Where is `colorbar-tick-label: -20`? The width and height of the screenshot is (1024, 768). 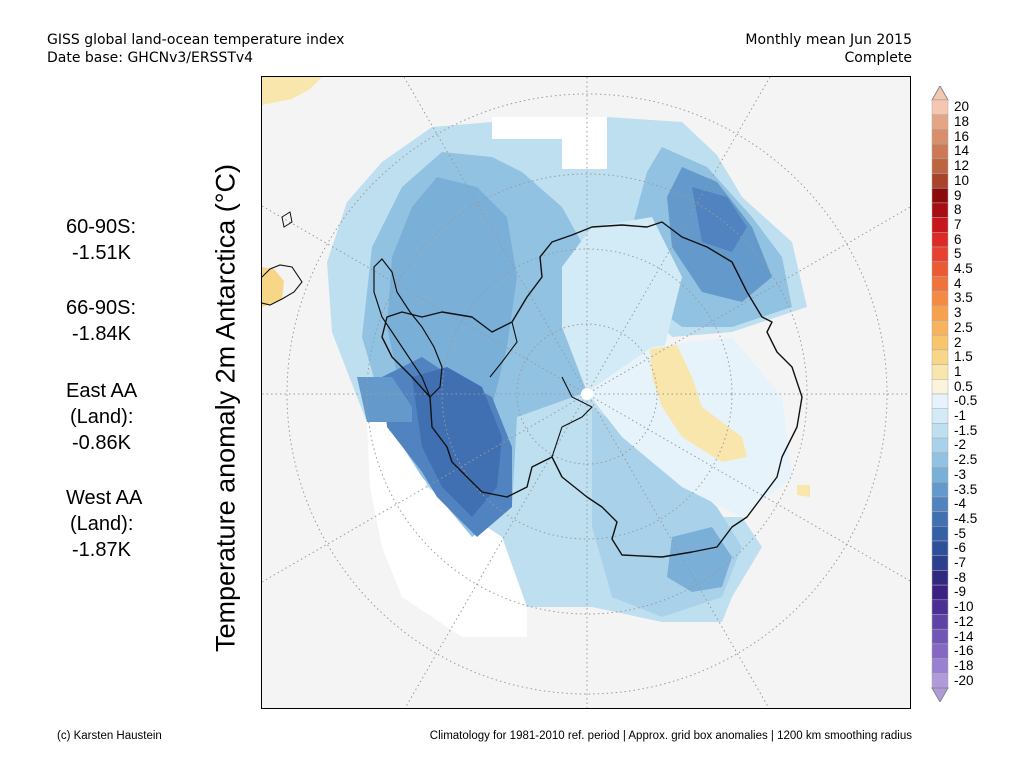
colorbar-tick-label: -20 is located at coordinates (964, 680).